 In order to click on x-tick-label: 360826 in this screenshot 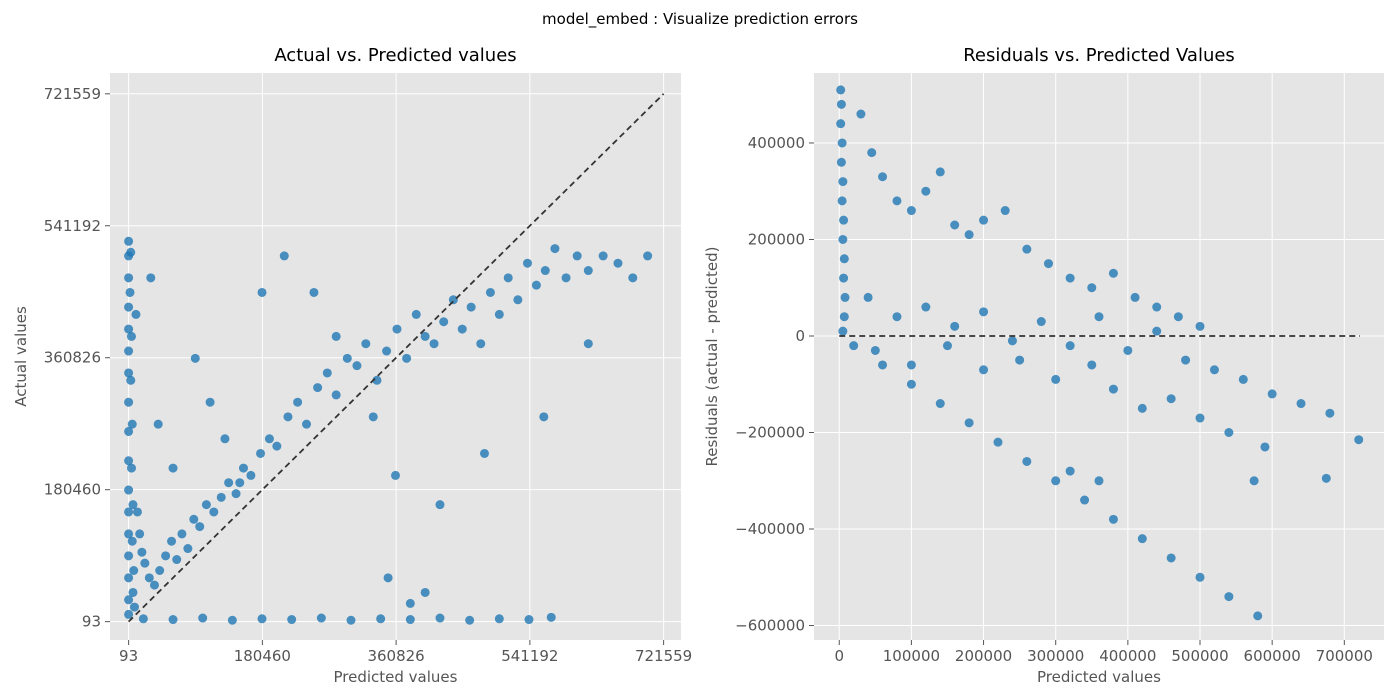, I will do `click(395, 656)`.